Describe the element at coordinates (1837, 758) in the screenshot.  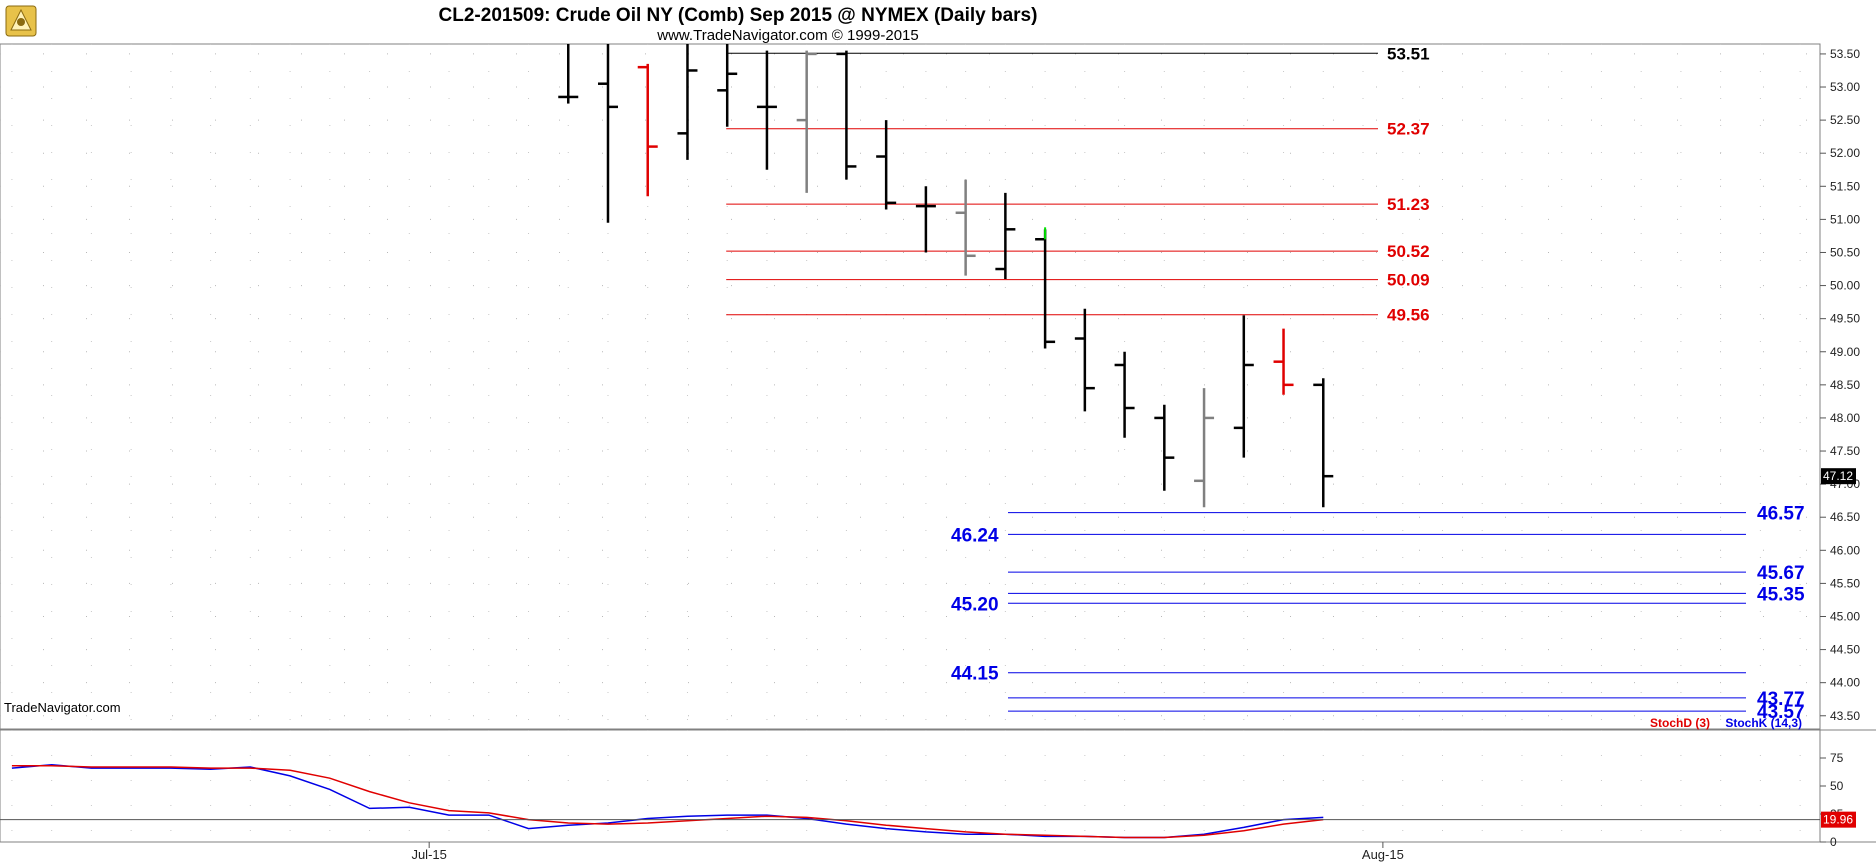
I see `stoch-tick-label: 75` at that location.